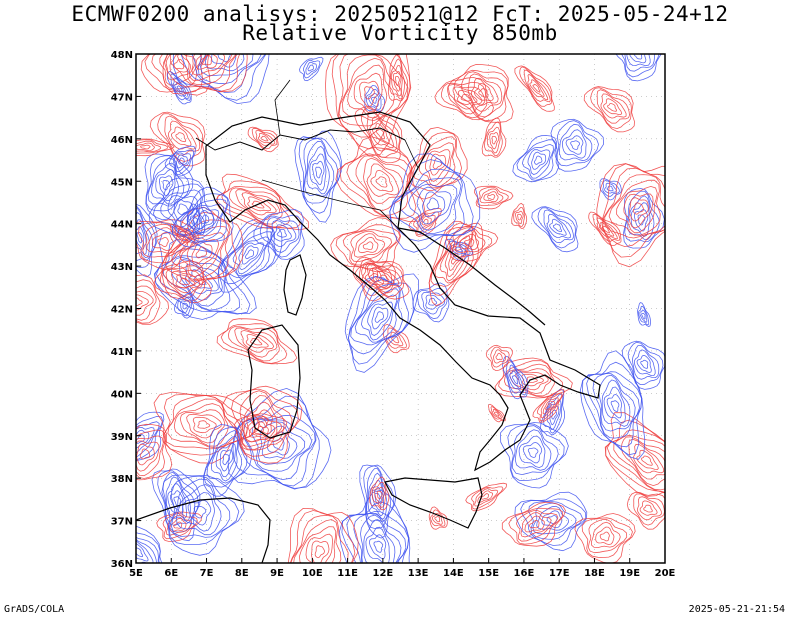 The width and height of the screenshot is (800, 618). I want to click on lon-tick-label: 12E, so click(382, 573).